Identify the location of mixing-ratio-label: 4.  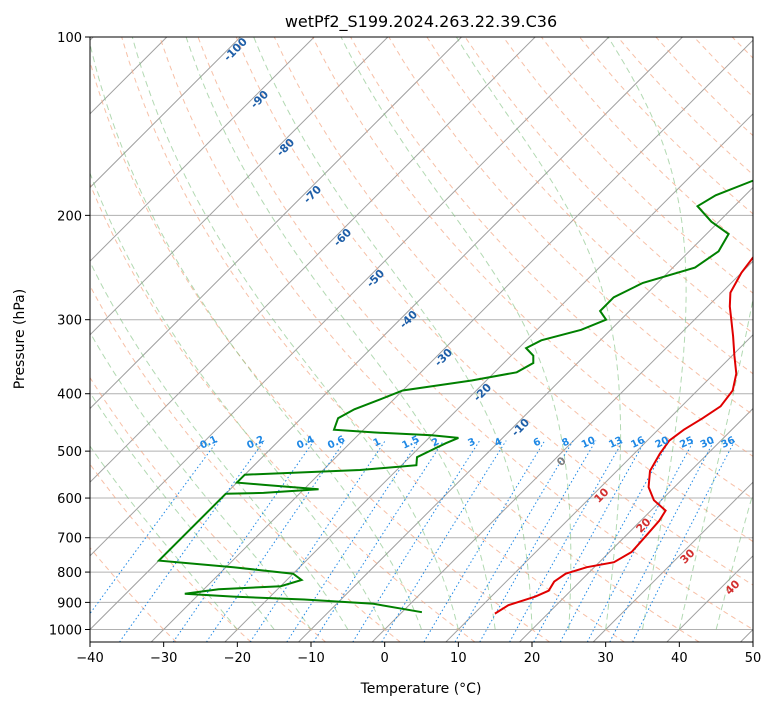
(498, 442).